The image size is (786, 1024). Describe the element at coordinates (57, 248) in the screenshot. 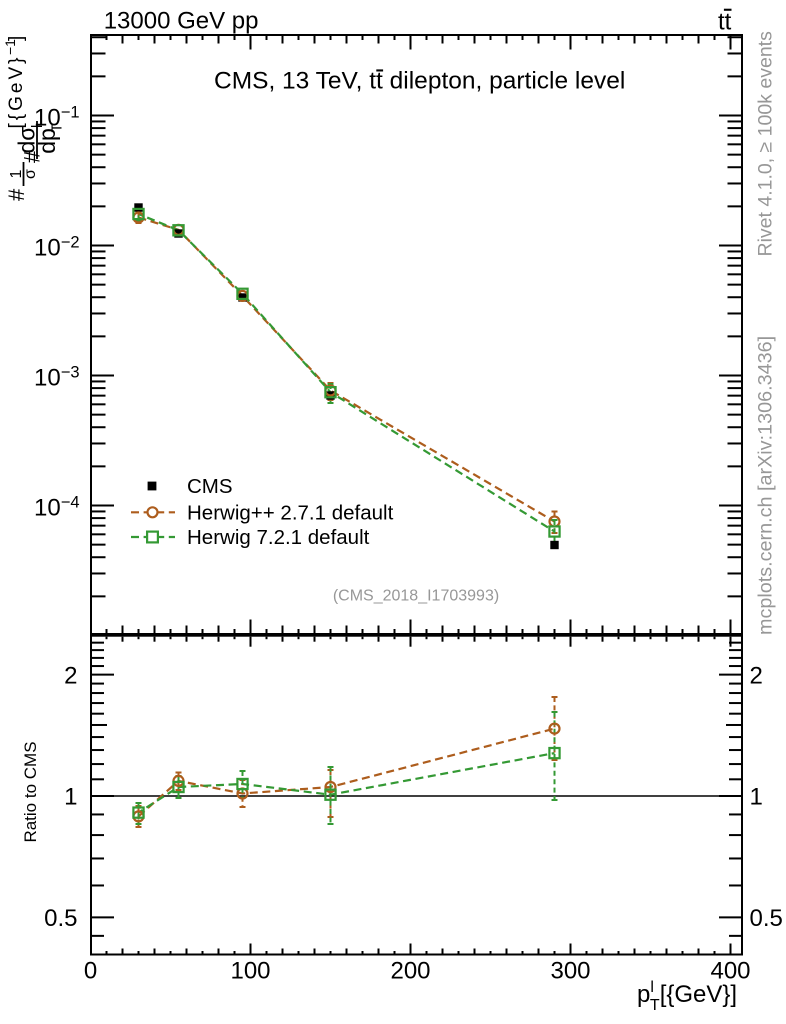

I see `svg-text: 10⁻²` at that location.